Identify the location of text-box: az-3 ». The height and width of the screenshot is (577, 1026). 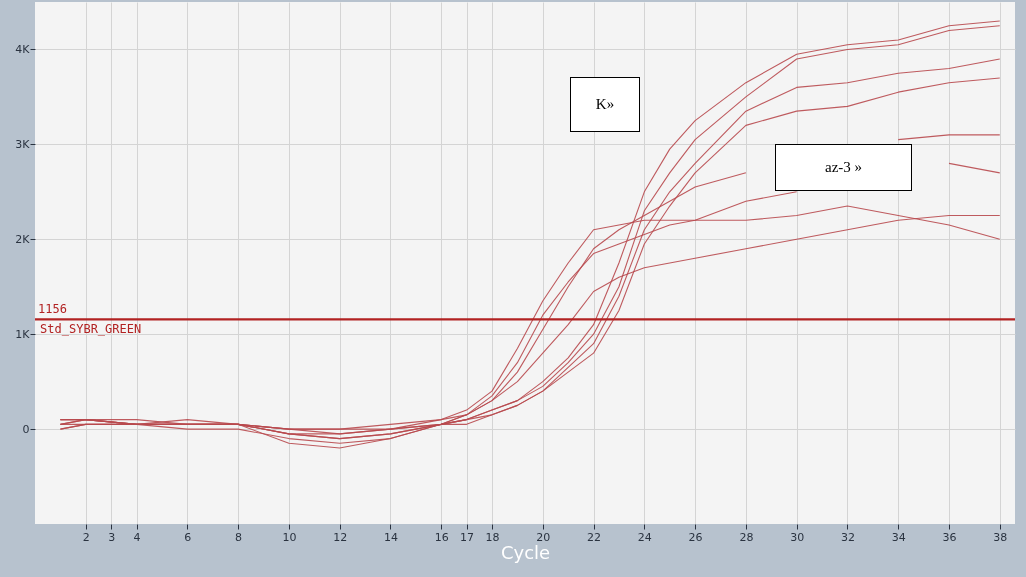
(843, 167).